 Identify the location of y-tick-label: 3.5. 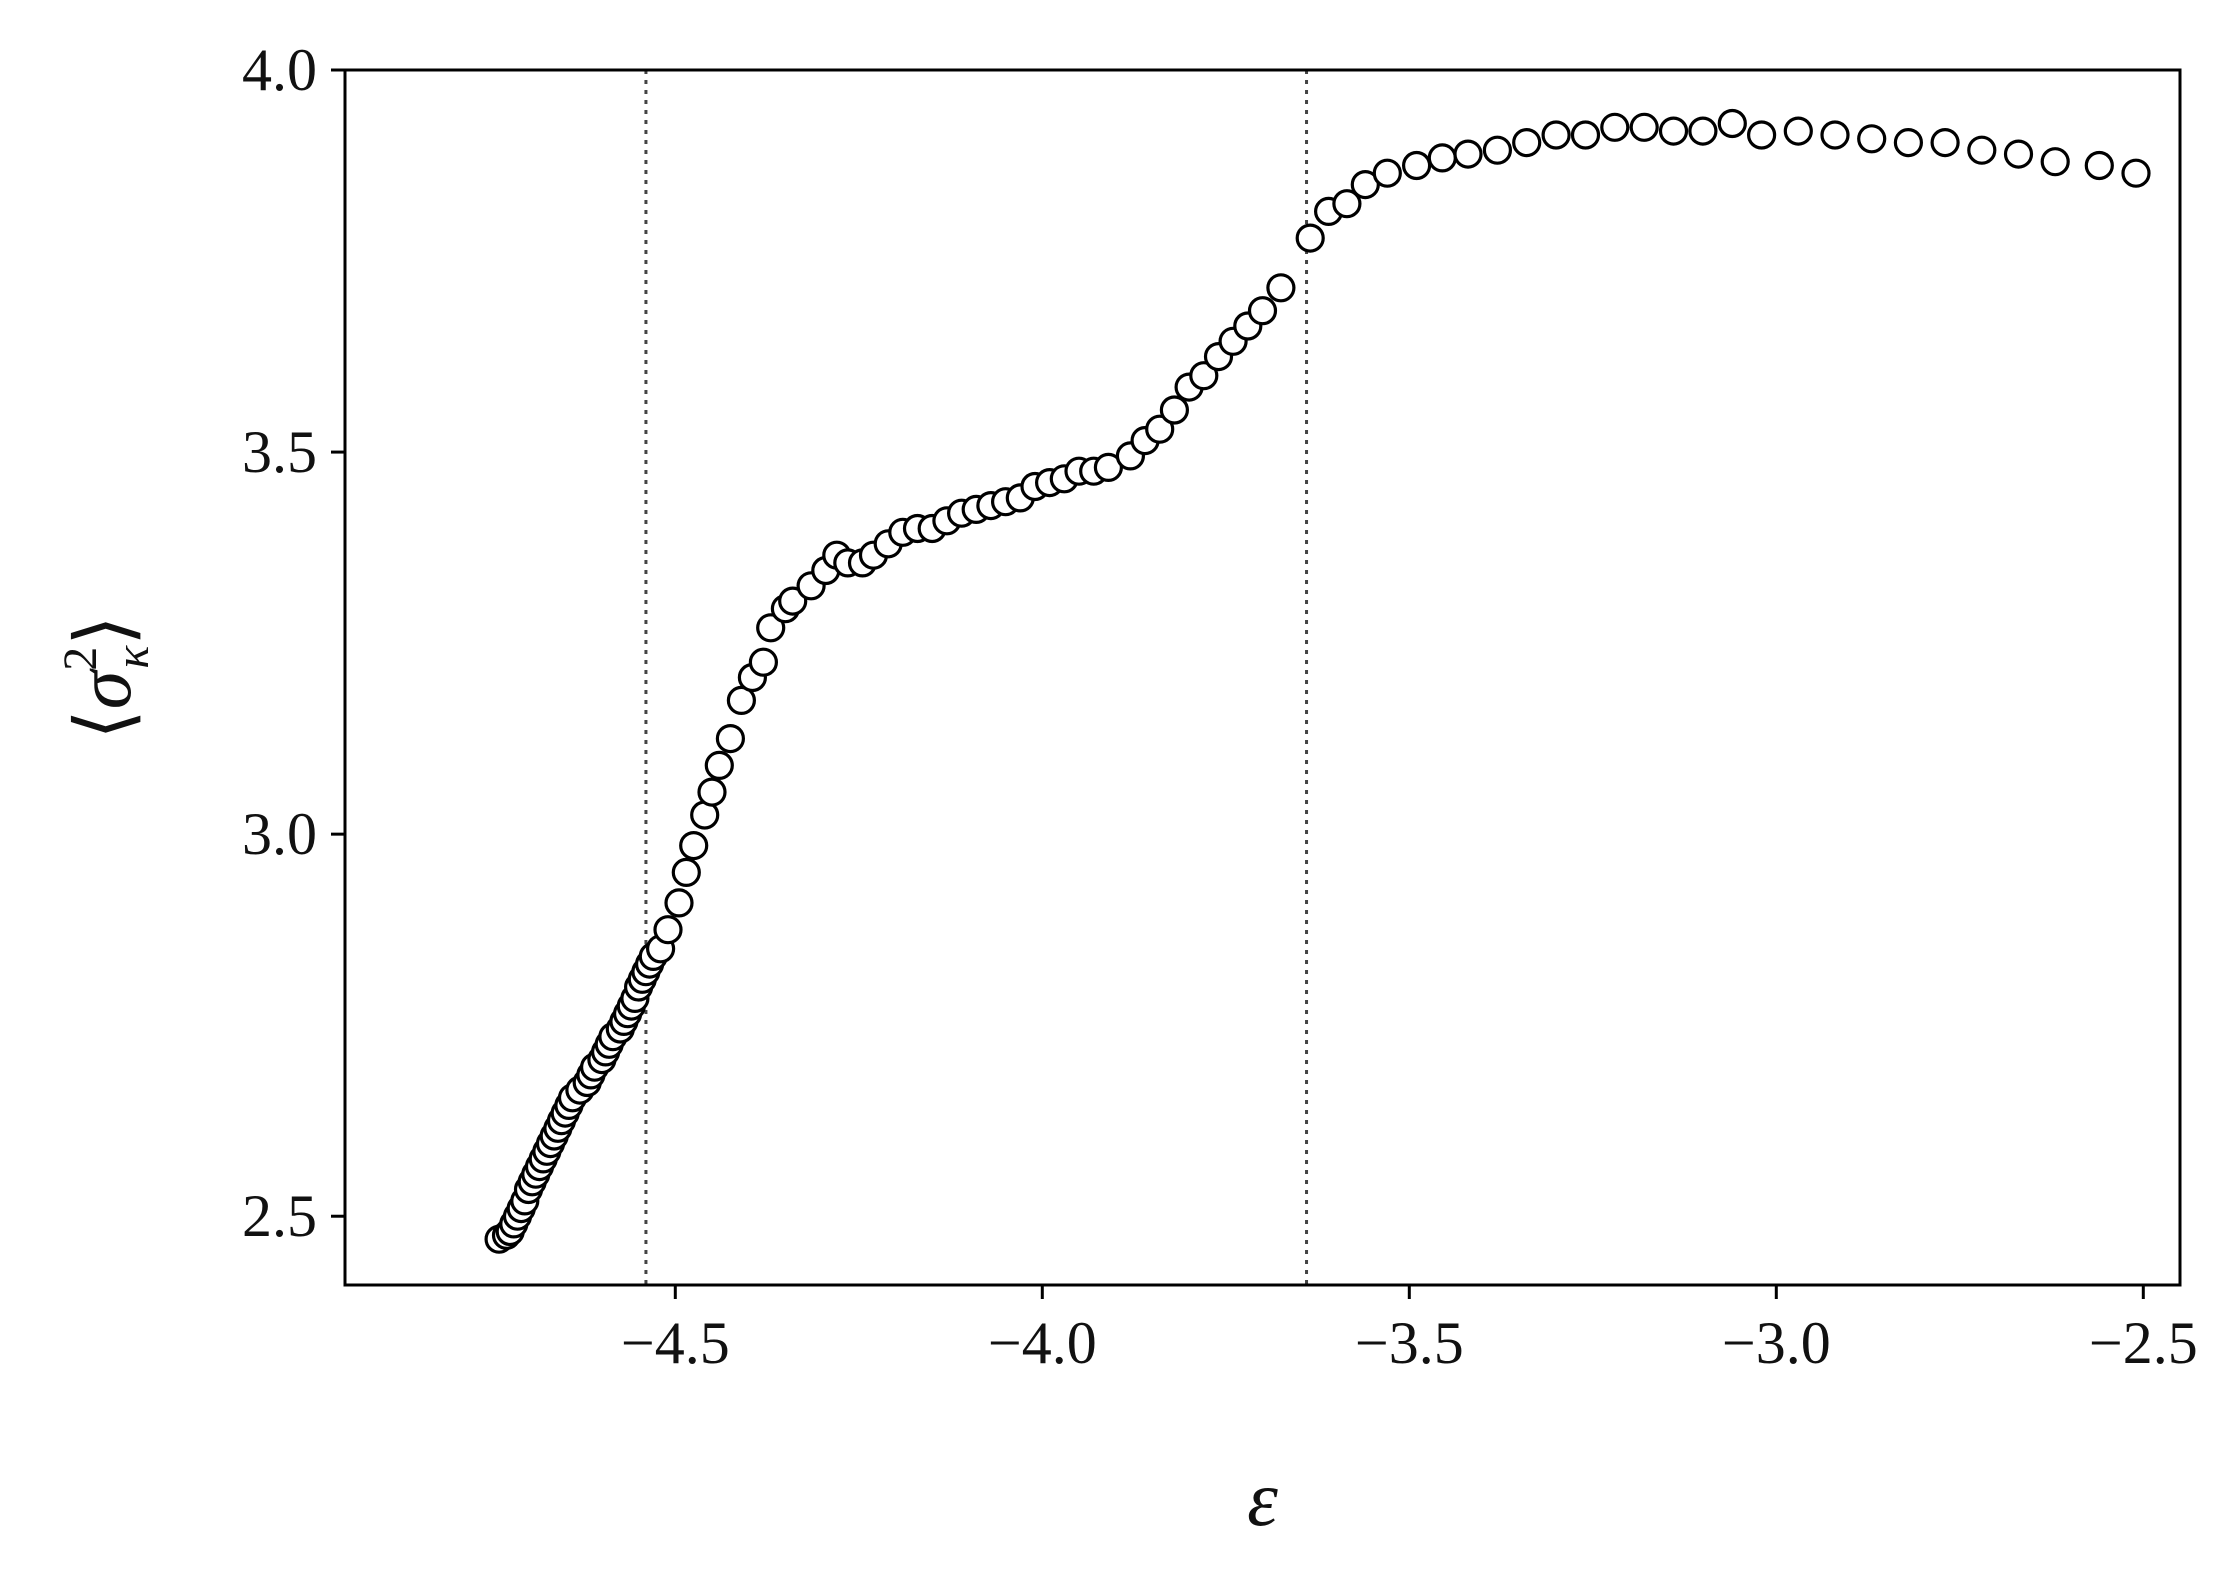
(279, 452).